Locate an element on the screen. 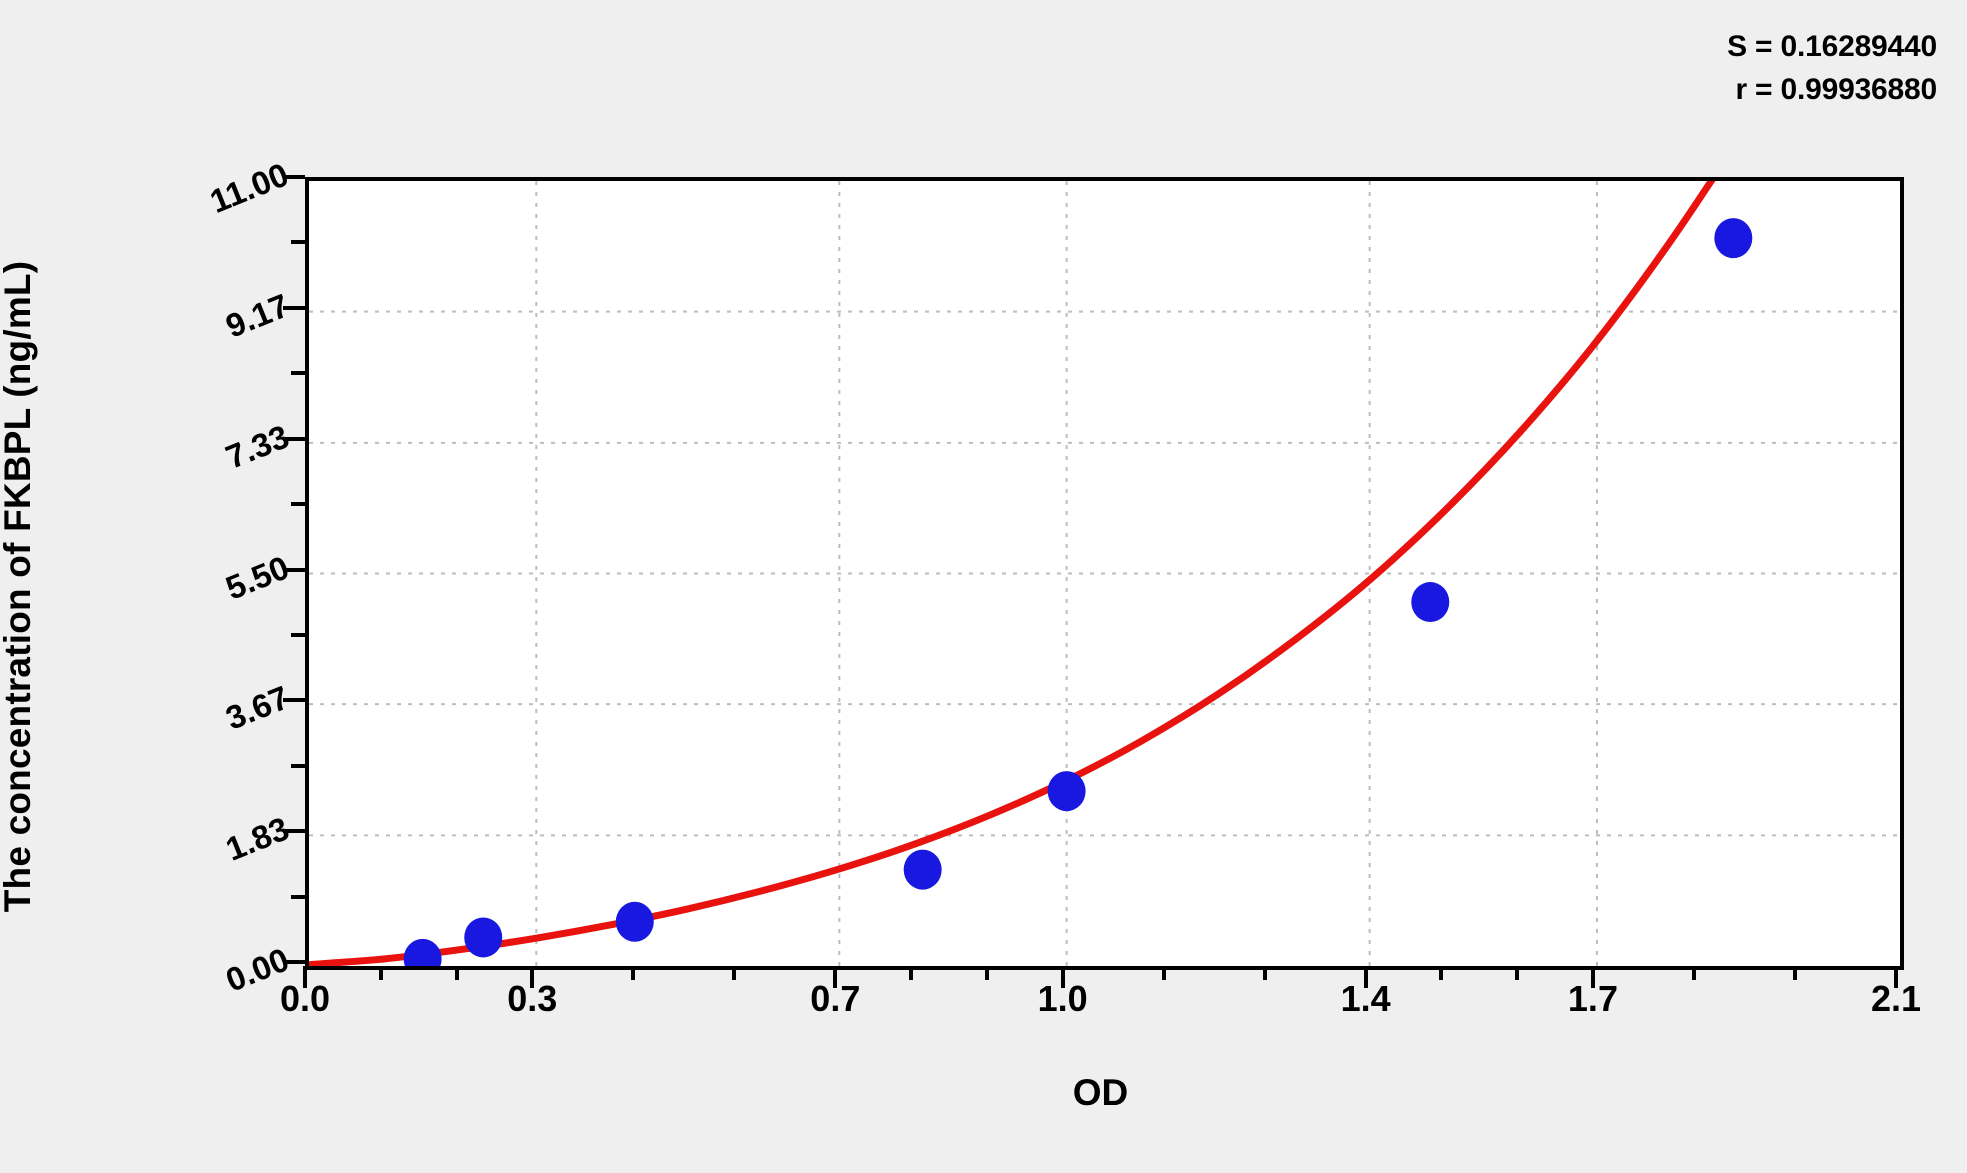 The width and height of the screenshot is (1967, 1173). stat-r-value: r = 0.99936880 is located at coordinates (1836, 89).